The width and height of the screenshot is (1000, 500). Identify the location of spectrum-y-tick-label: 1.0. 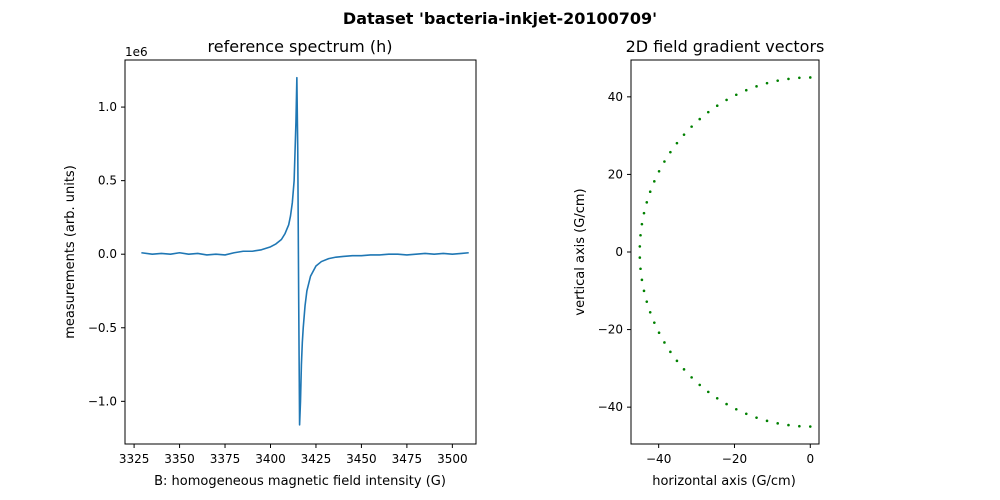
(107, 107).